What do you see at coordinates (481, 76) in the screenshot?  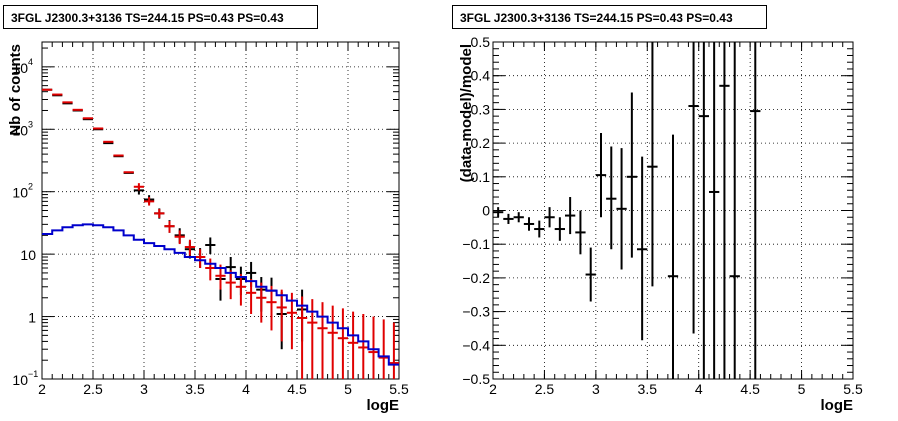 I see `y-tick-label: 0.4` at bounding box center [481, 76].